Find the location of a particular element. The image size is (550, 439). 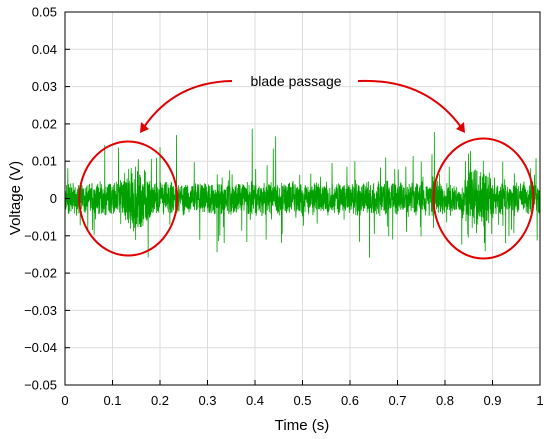

x-tick-label: 0.4 is located at coordinates (255, 400).